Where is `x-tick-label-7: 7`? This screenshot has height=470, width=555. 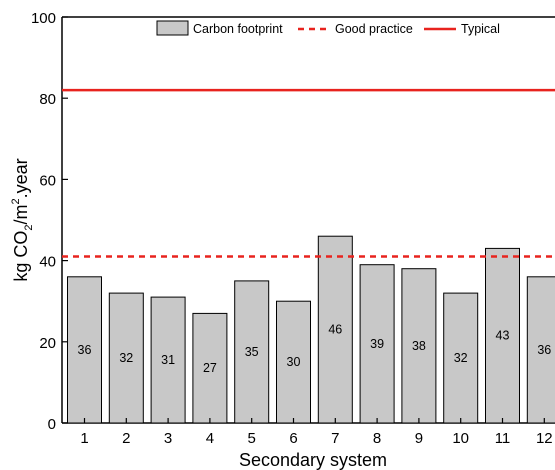
x-tick-label-7: 7 is located at coordinates (335, 438).